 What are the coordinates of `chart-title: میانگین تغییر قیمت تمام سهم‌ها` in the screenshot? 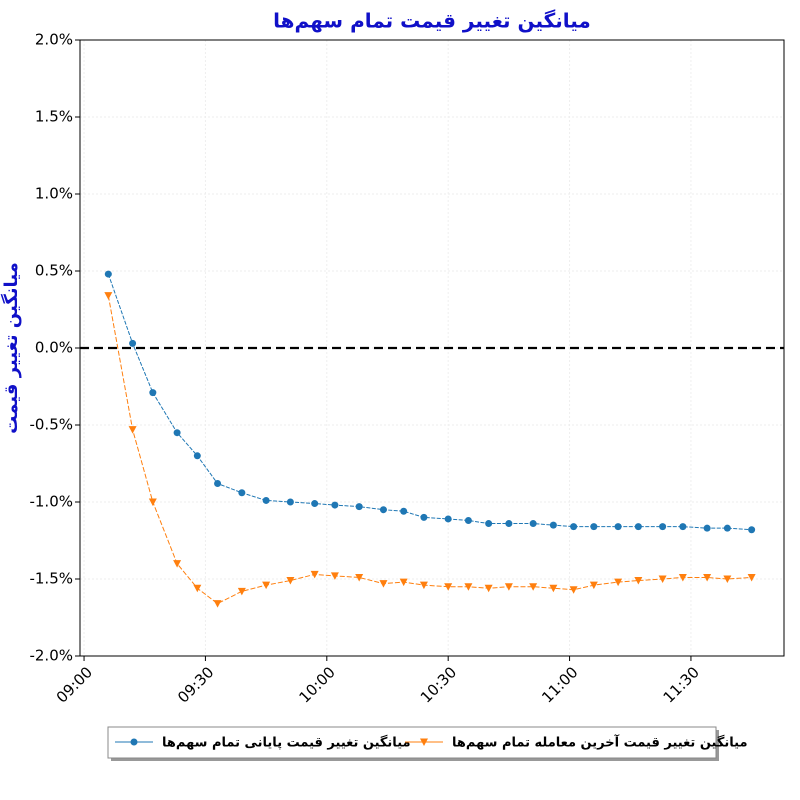 It's located at (432, 21).